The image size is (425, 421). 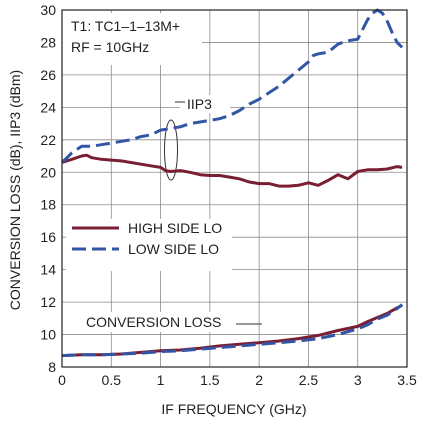 I want to click on x-axis-title: IF FREQUENCY (GHz), so click(x=233, y=409).